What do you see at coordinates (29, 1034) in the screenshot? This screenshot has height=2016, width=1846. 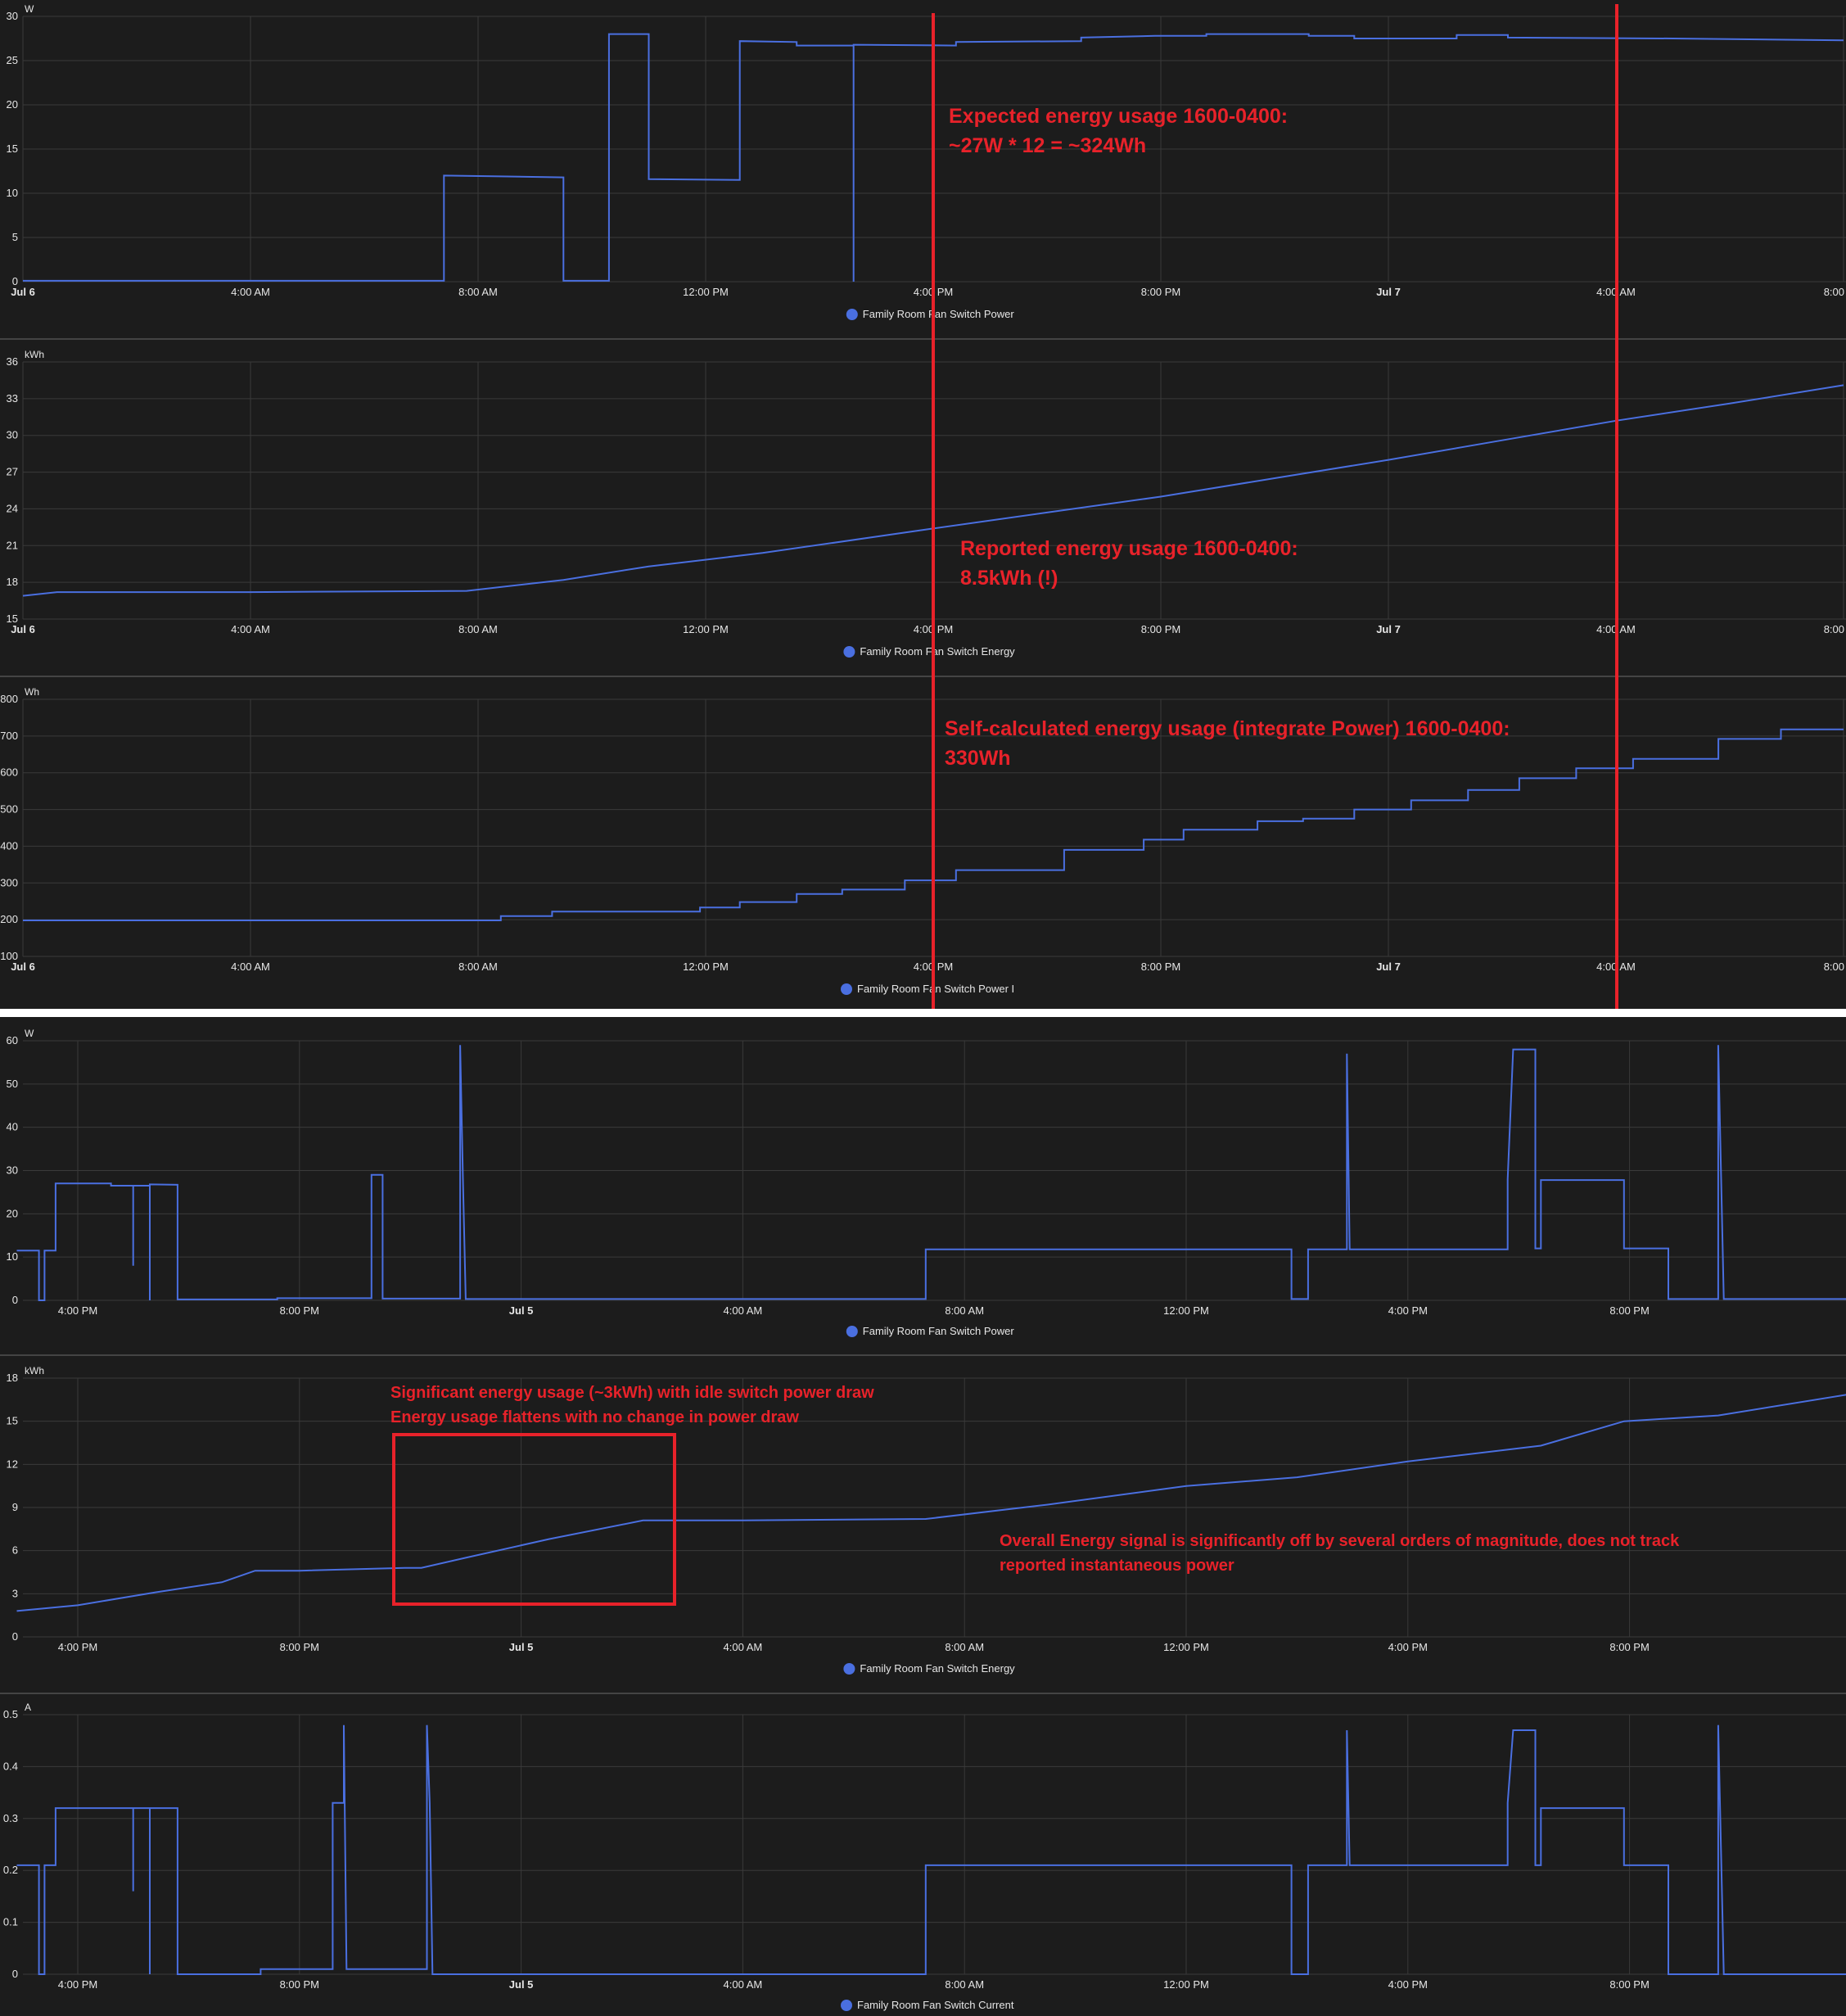 I see `y-unit-label: W` at bounding box center [29, 1034].